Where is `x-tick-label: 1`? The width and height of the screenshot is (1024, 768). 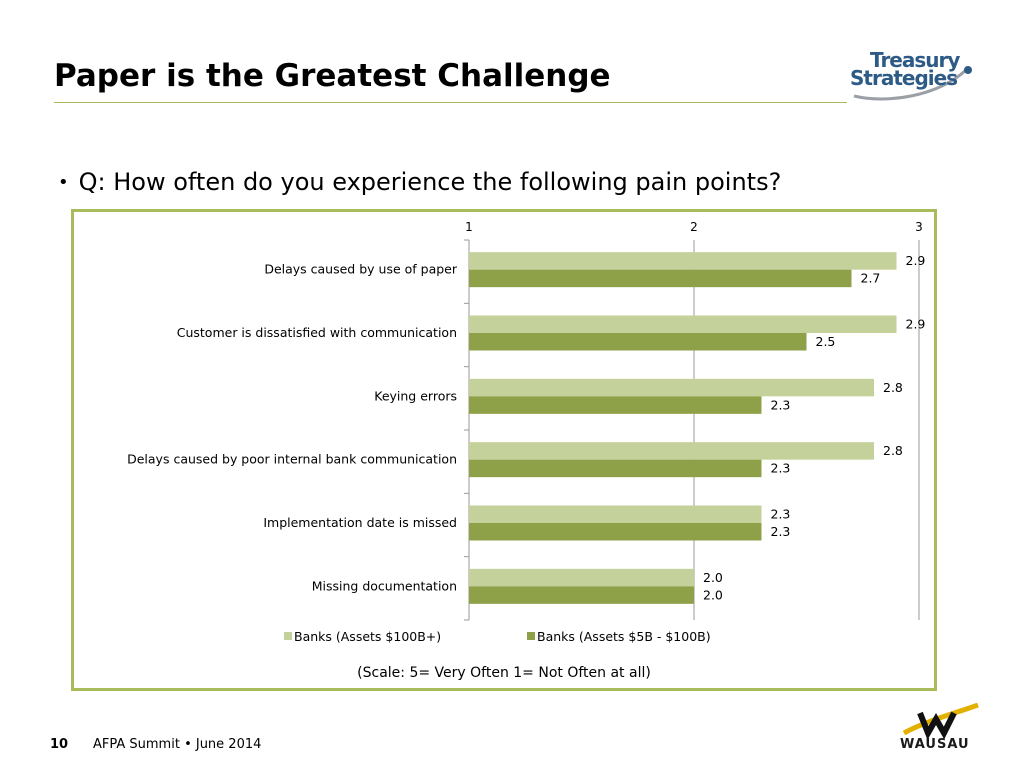 x-tick-label: 1 is located at coordinates (469, 227).